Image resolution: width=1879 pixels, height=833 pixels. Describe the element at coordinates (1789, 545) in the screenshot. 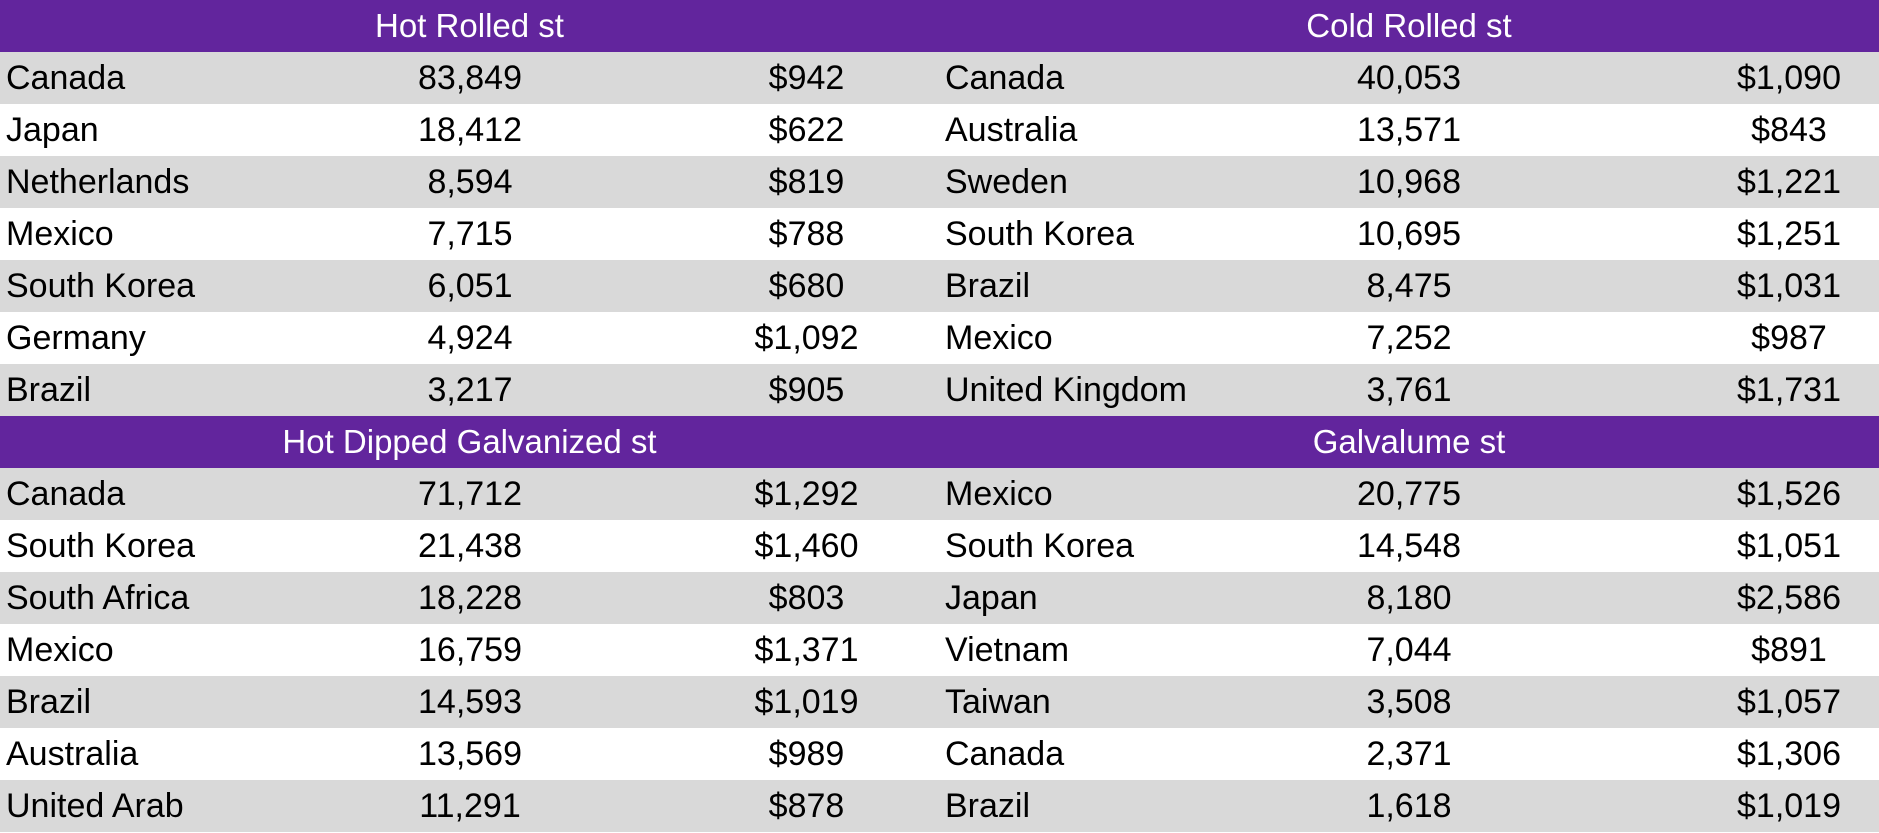

I see `price-cell: $1,051` at that location.